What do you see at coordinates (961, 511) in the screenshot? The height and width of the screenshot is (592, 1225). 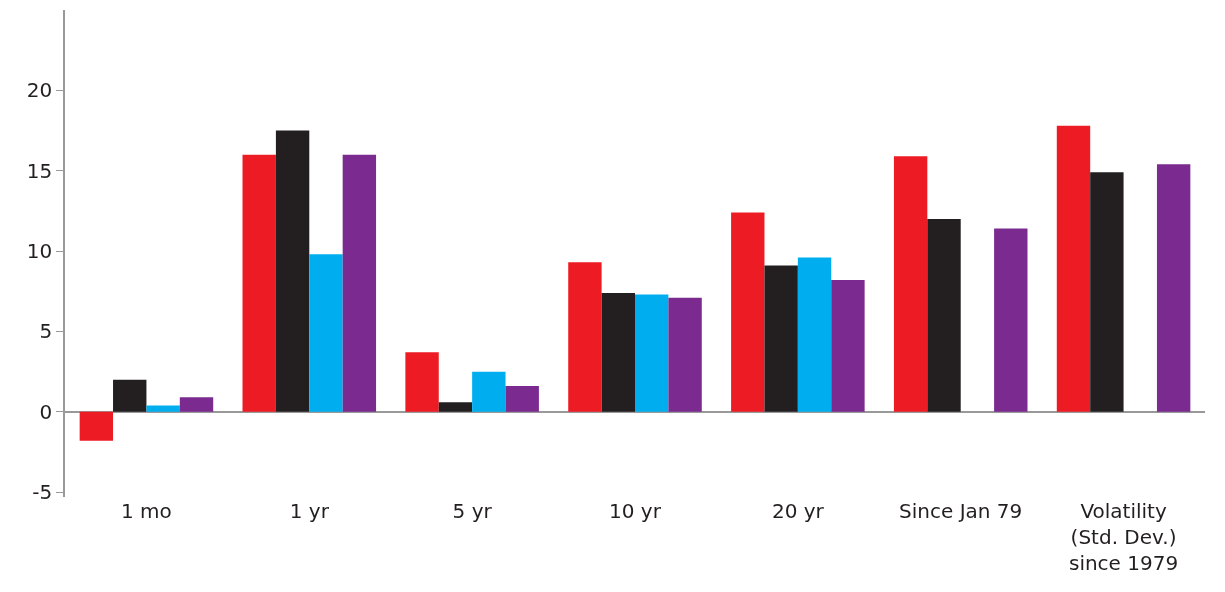 I see `x-tick-label: Since Jan 79` at bounding box center [961, 511].